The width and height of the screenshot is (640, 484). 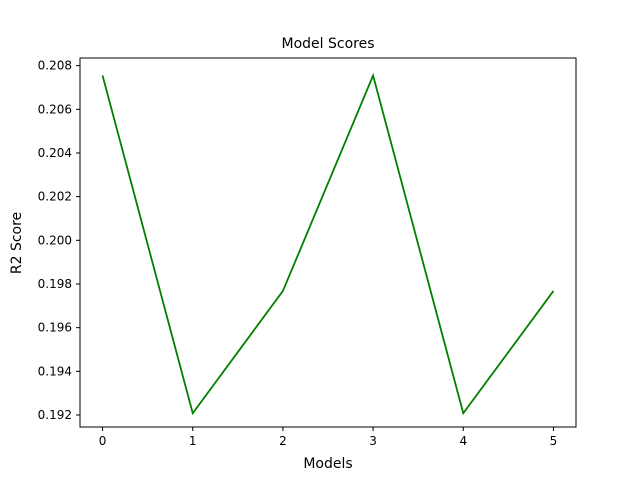 I want to click on x-axis: 0 1 2 3 4 5, so click(x=328, y=437).